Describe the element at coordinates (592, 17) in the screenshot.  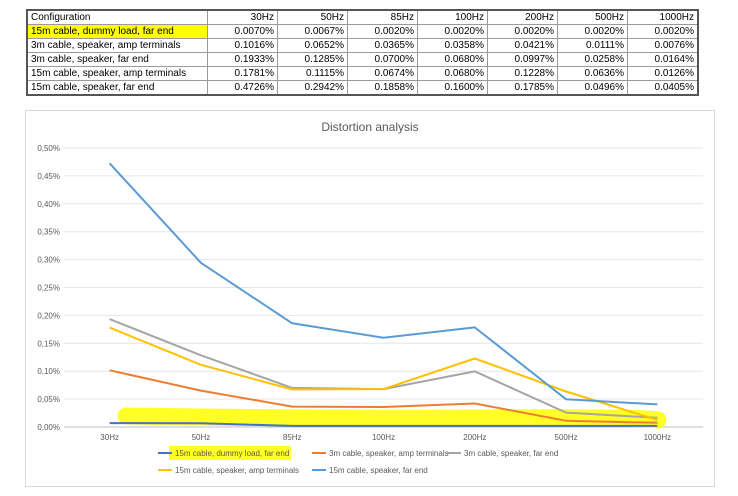
I see `column-header: 500Hz` at that location.